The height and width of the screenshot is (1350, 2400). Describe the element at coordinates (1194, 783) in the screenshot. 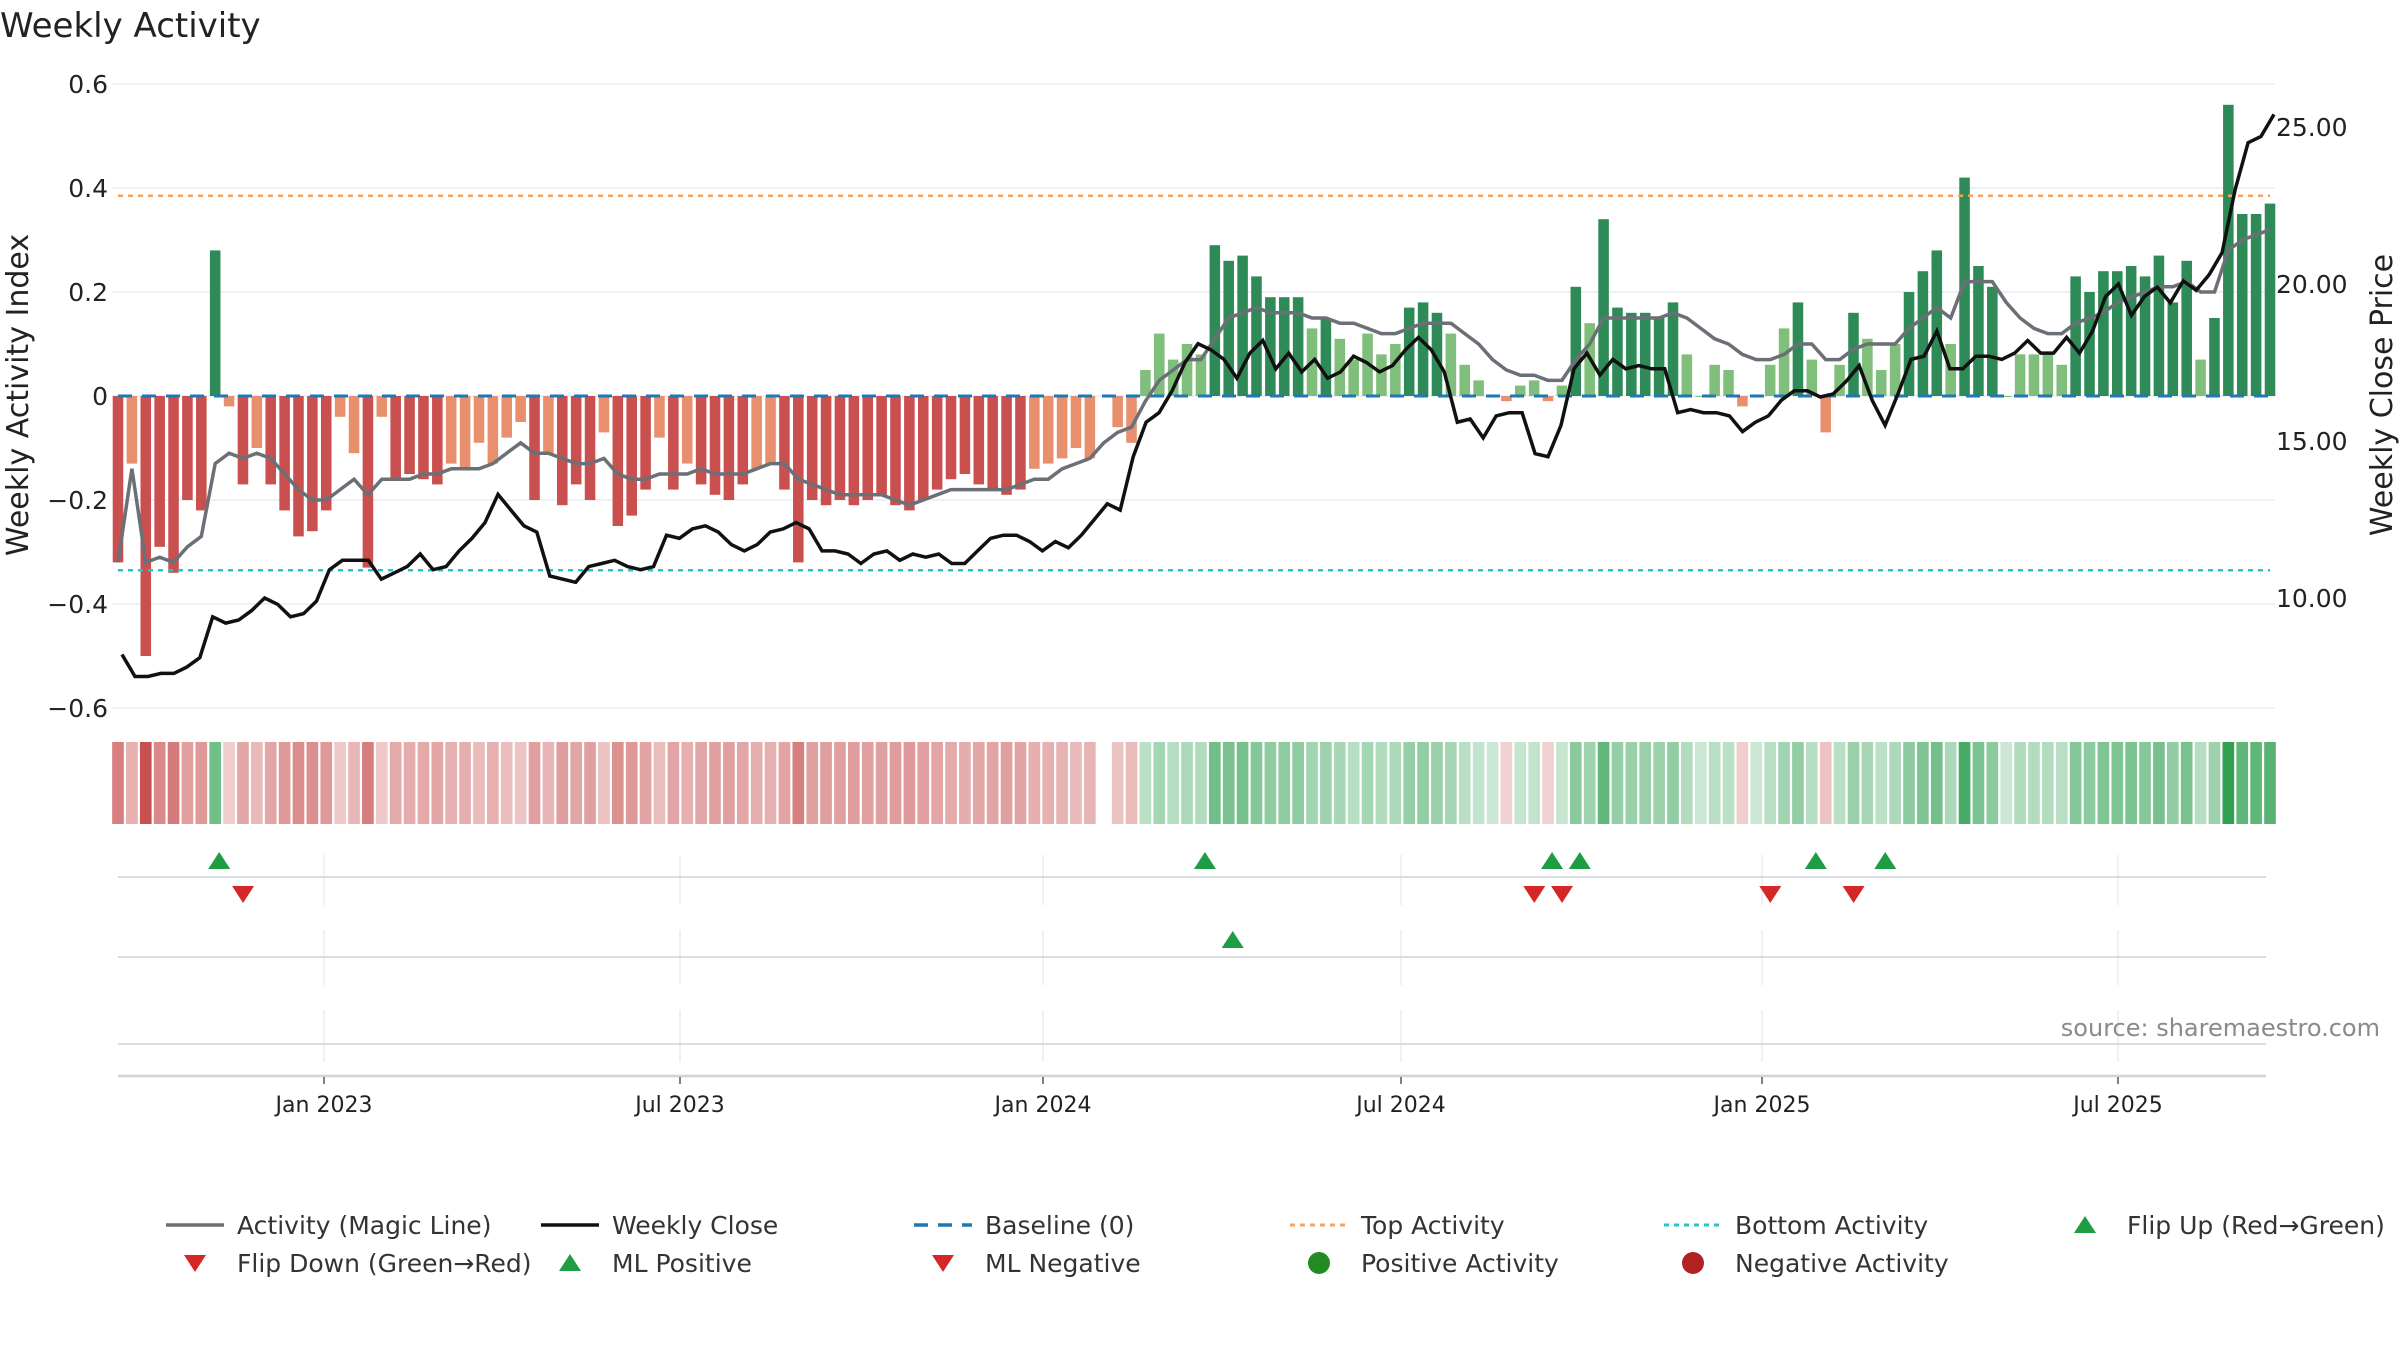

I see `activity-heat-strip` at that location.